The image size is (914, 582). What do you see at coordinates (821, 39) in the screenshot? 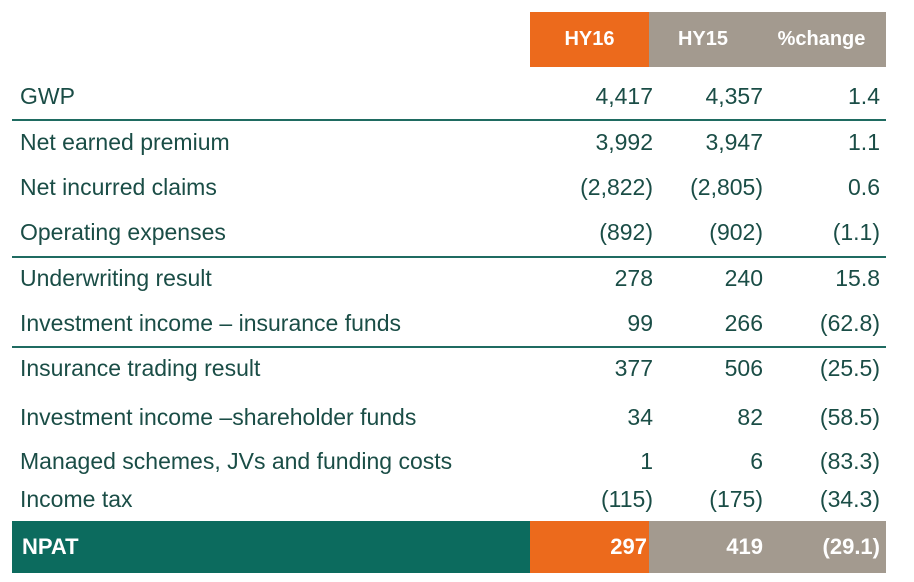
I see `header-change-label: %change` at bounding box center [821, 39].